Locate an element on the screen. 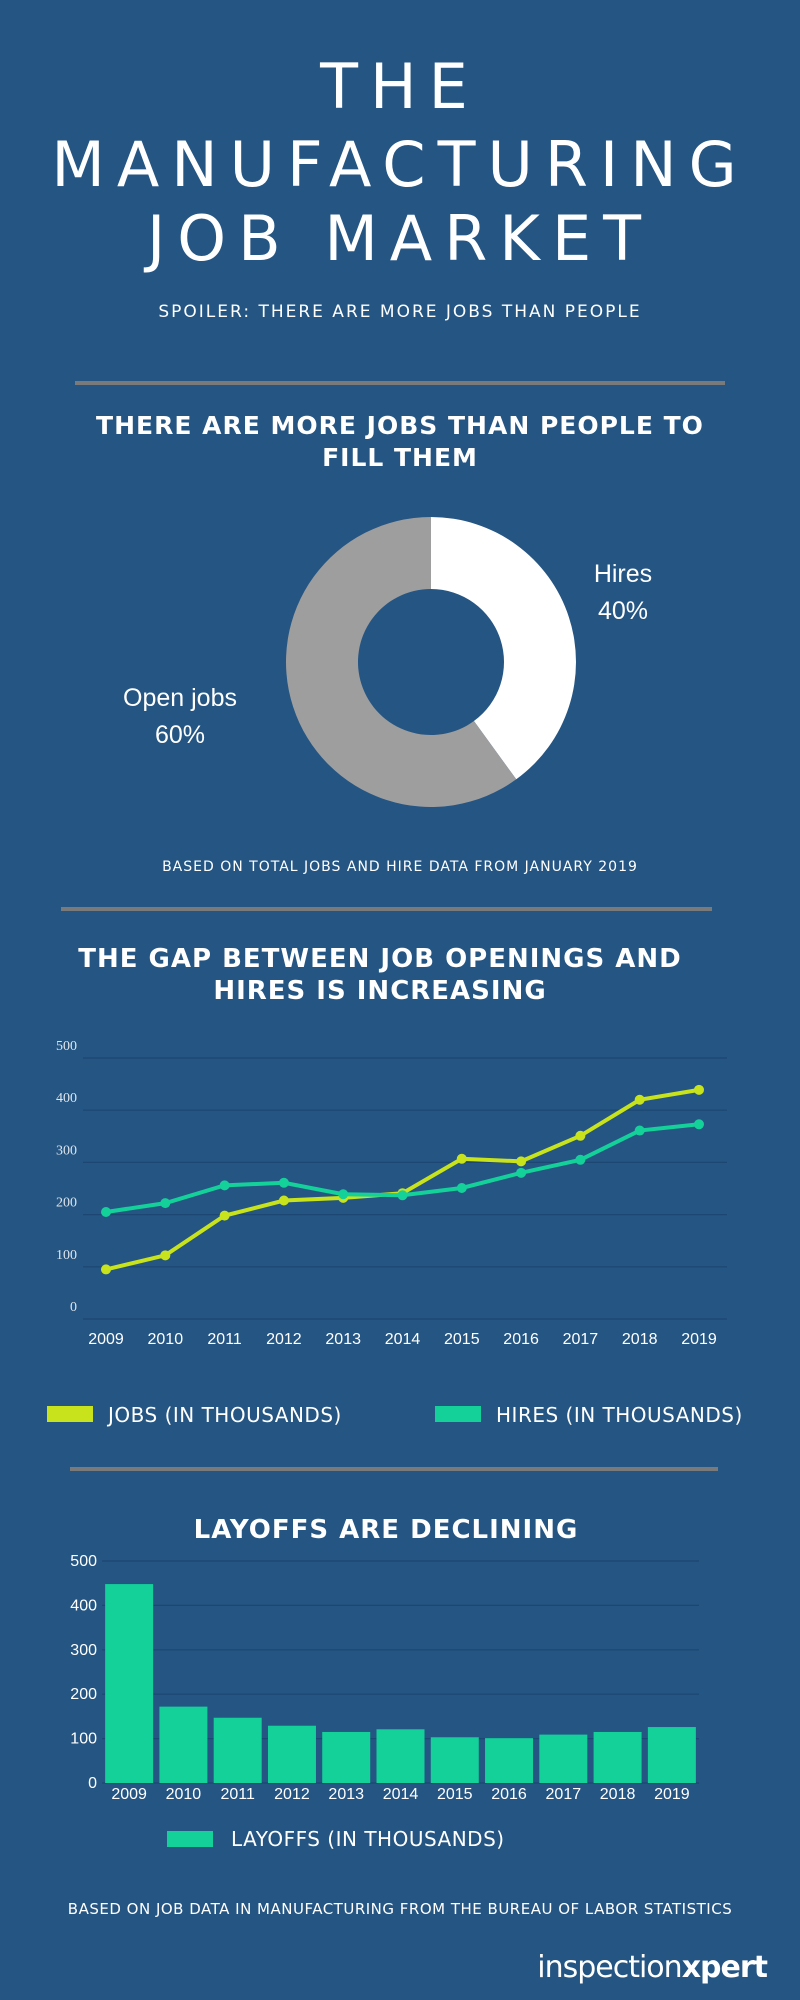  title-line: THE is located at coordinates (400, 86).